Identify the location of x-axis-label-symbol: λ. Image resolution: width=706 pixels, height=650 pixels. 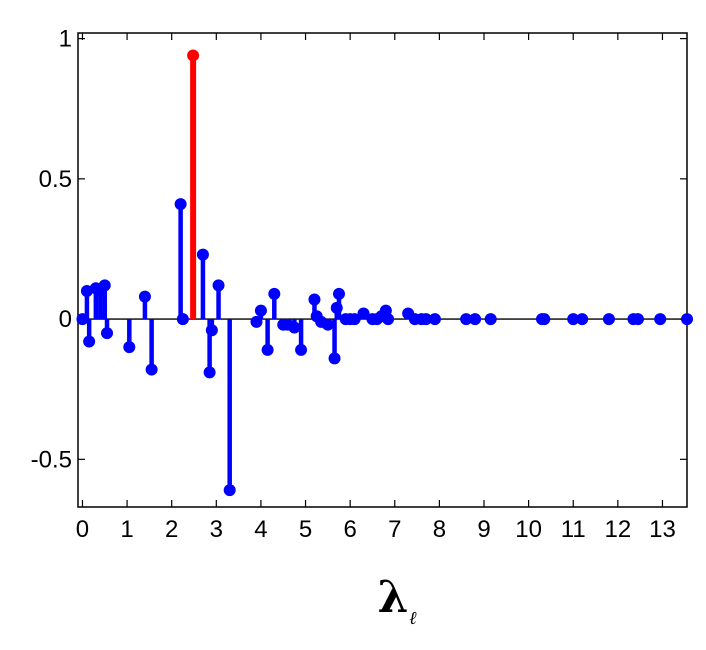
(393, 597).